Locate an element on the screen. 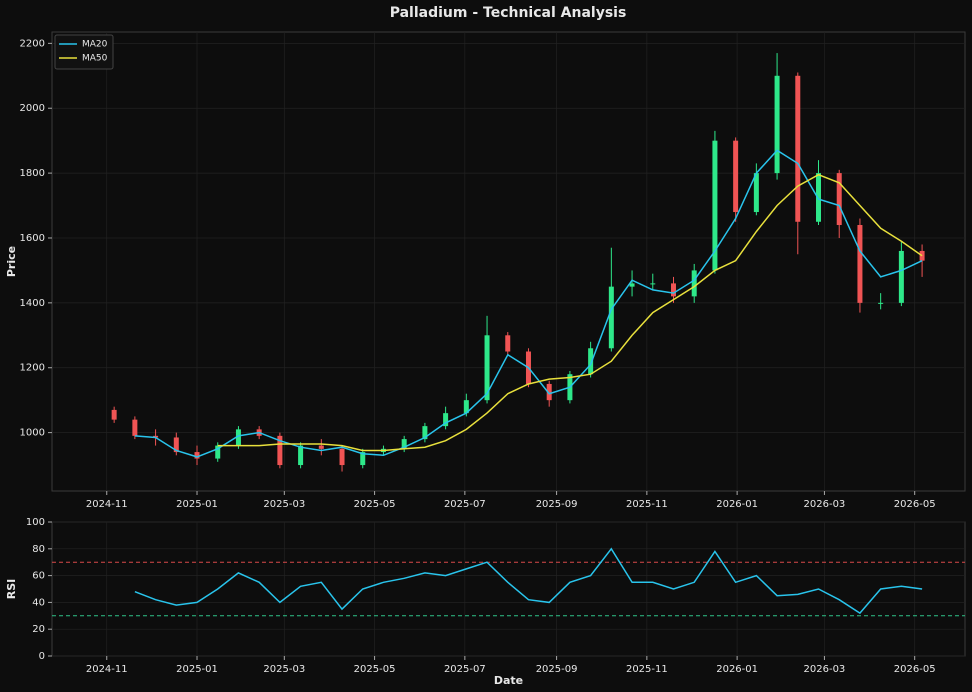 This screenshot has width=972, height=692. y-tick-label: 60 is located at coordinates (38, 576).